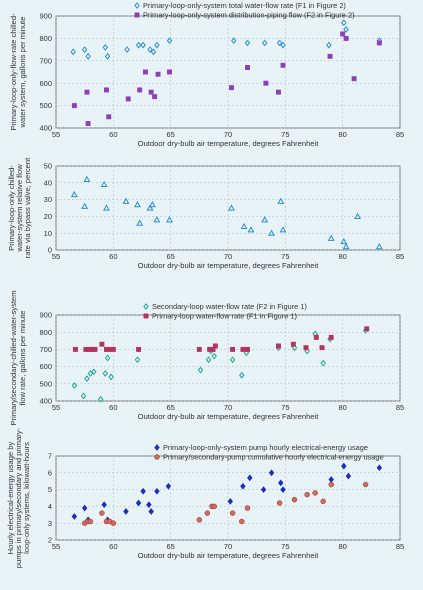  I want to click on y-tick-label: 3, so click(50, 523).